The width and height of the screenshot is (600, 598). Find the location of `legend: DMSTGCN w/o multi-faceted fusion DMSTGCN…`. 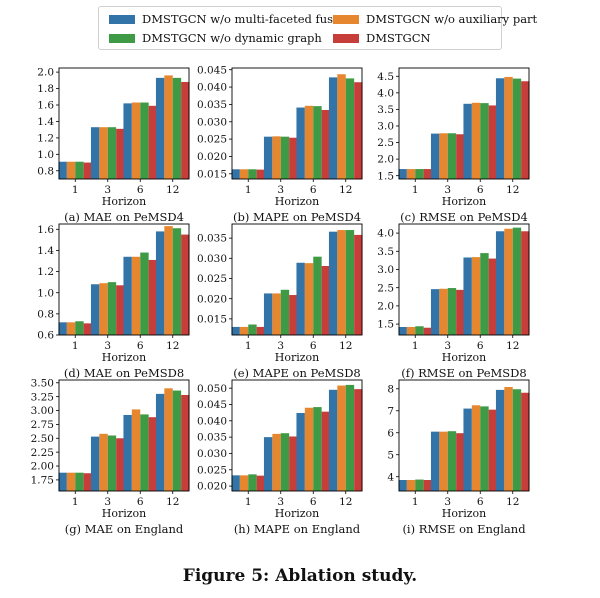

legend: DMSTGCN w/o multi-faceted fusion DMSTGCN… is located at coordinates (317, 28).